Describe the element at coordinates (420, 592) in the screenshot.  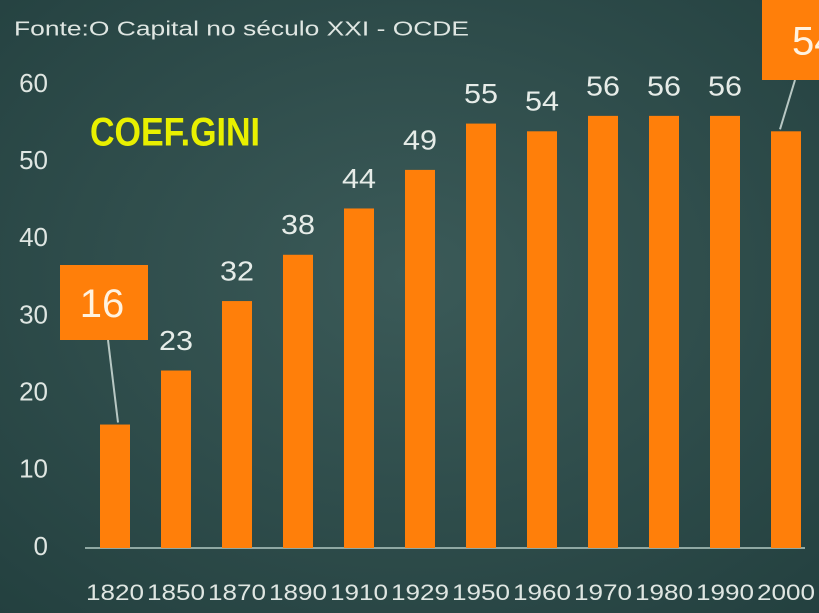
I see `x-tick-label: 1929` at that location.